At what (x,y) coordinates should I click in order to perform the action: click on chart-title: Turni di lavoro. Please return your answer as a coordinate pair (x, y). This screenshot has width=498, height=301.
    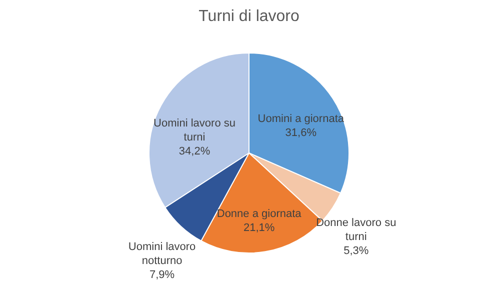
    Looking at the image, I should click on (249, 16).